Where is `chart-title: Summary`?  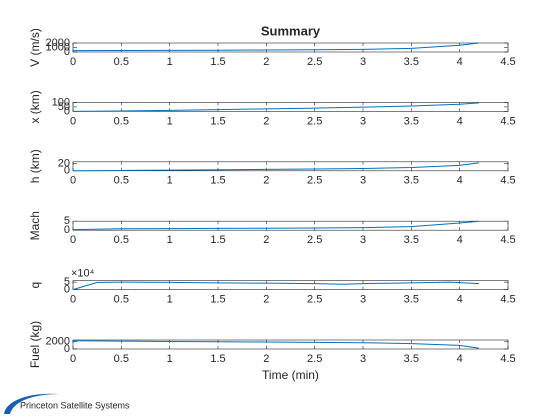
chart-title: Summary is located at coordinates (291, 30).